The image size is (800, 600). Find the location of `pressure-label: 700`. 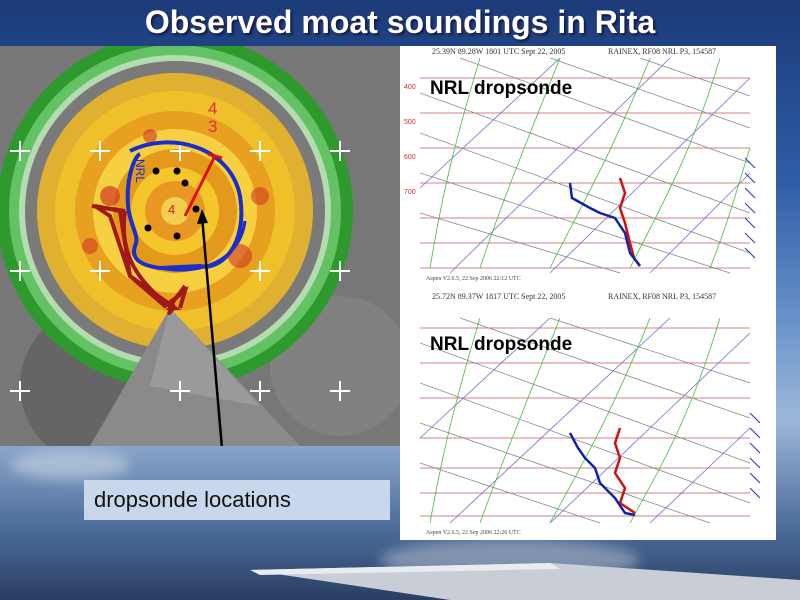

pressure-label: 700 is located at coordinates (410, 192).